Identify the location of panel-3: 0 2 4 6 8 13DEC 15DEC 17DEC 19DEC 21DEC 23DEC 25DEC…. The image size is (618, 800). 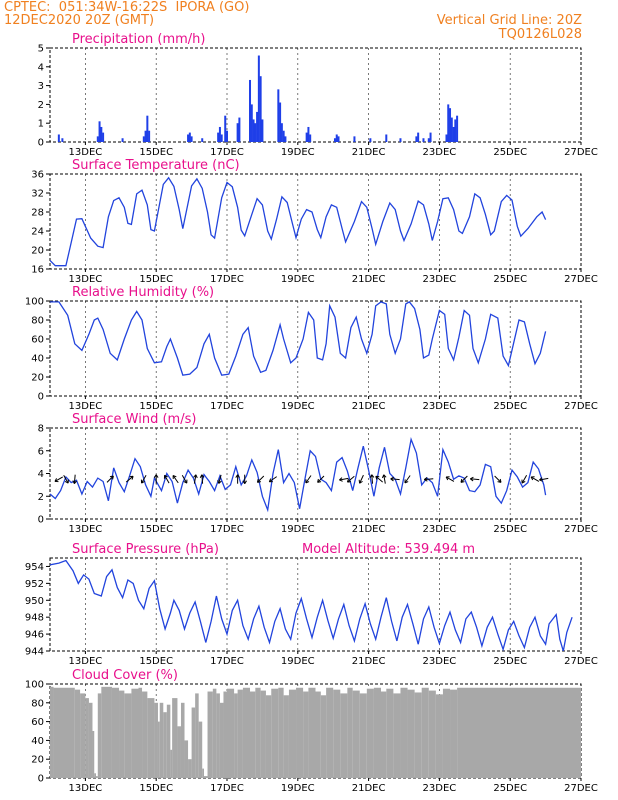
(318, 473).